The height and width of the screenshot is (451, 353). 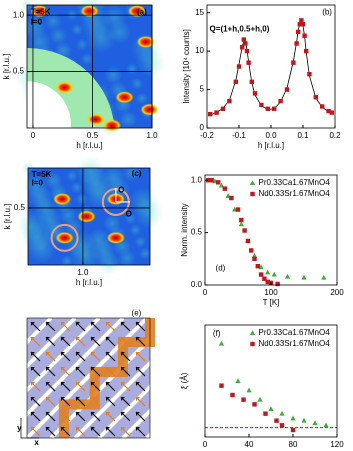 I want to click on panel-label: (b), so click(x=327, y=11).